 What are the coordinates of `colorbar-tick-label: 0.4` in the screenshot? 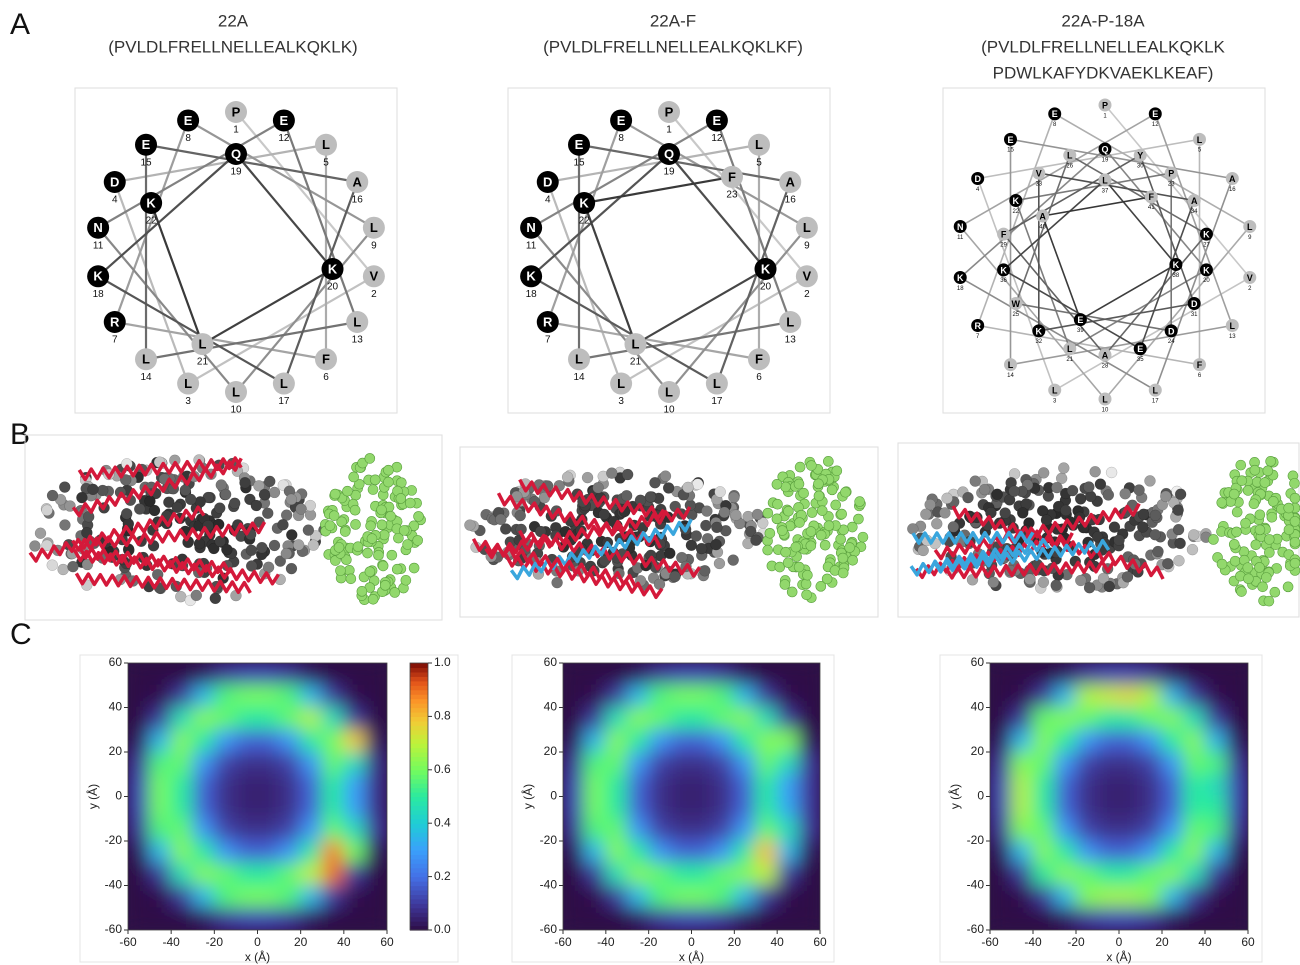 It's located at (442, 822).